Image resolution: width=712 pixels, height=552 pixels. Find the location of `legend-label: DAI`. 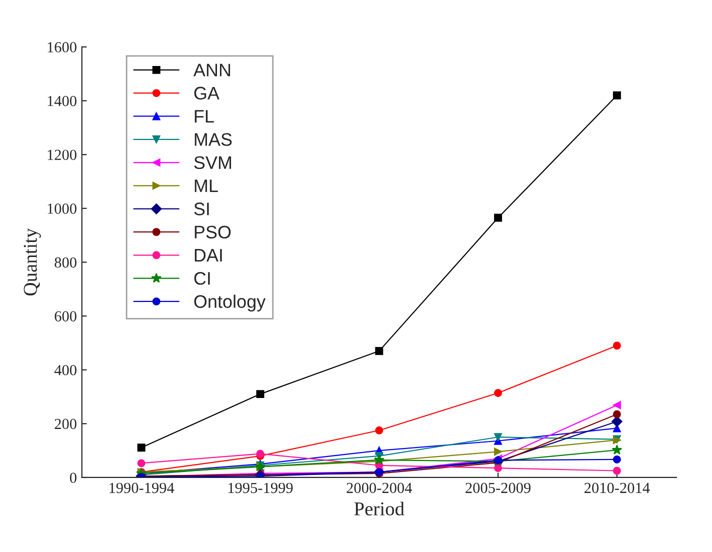

legend-label: DAI is located at coordinates (208, 255).